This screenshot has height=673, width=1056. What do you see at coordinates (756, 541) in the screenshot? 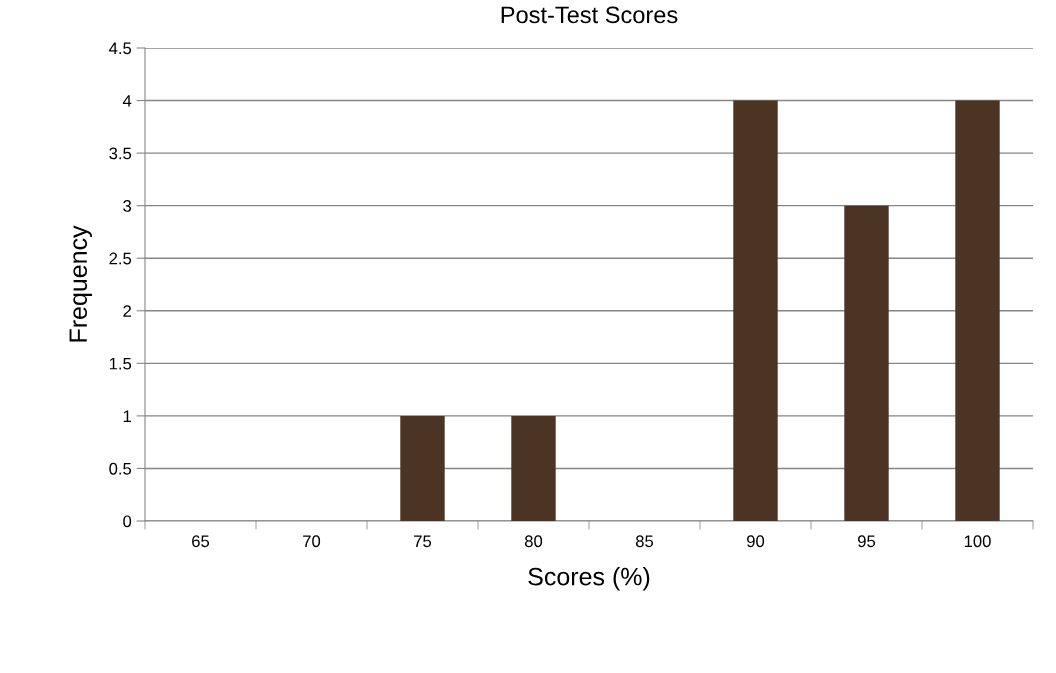
I see `x-tick-label: 90` at bounding box center [756, 541].